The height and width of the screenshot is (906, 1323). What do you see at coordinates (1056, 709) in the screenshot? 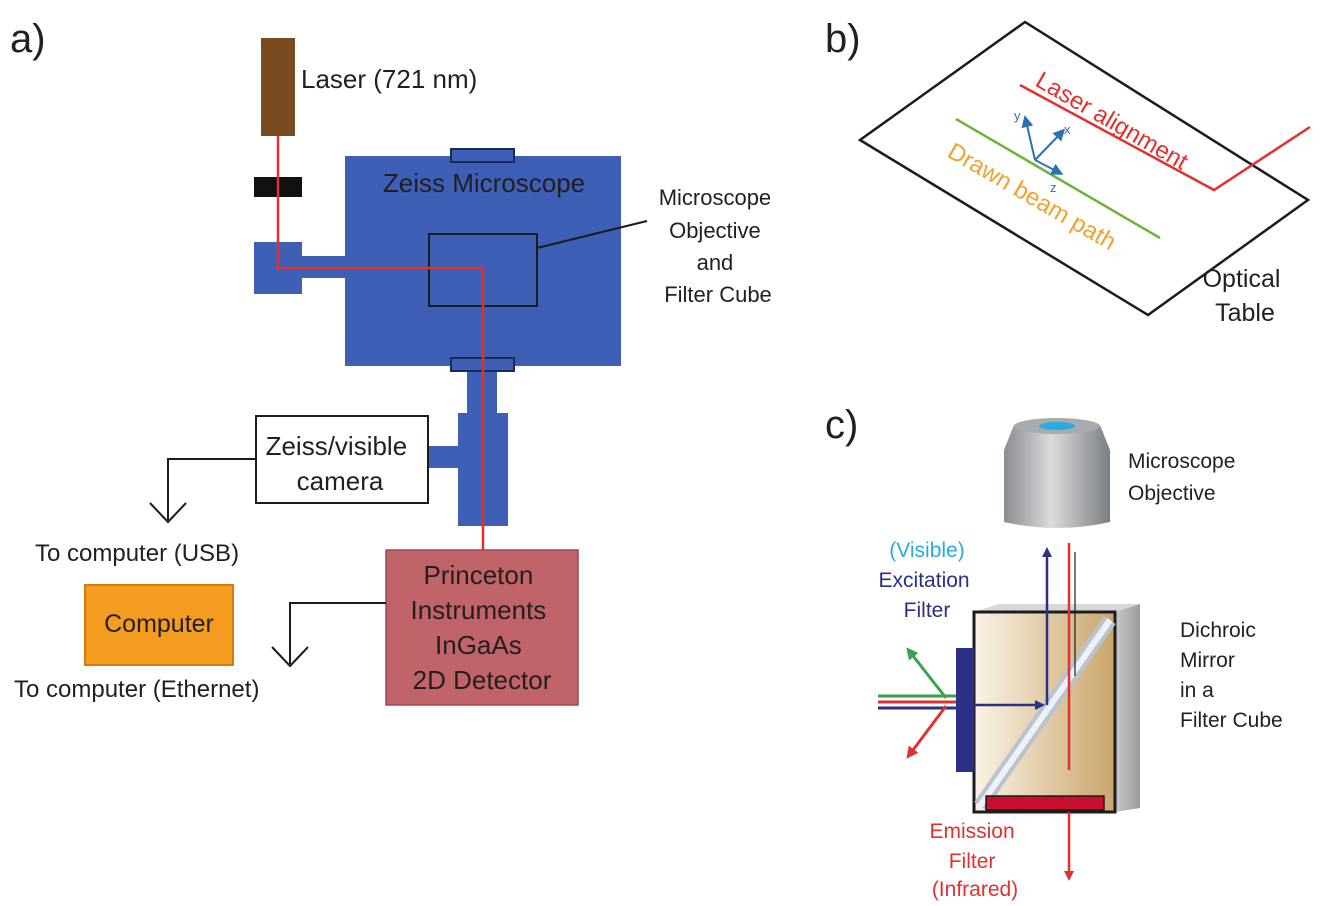
I see `filter-cube` at bounding box center [1056, 709].